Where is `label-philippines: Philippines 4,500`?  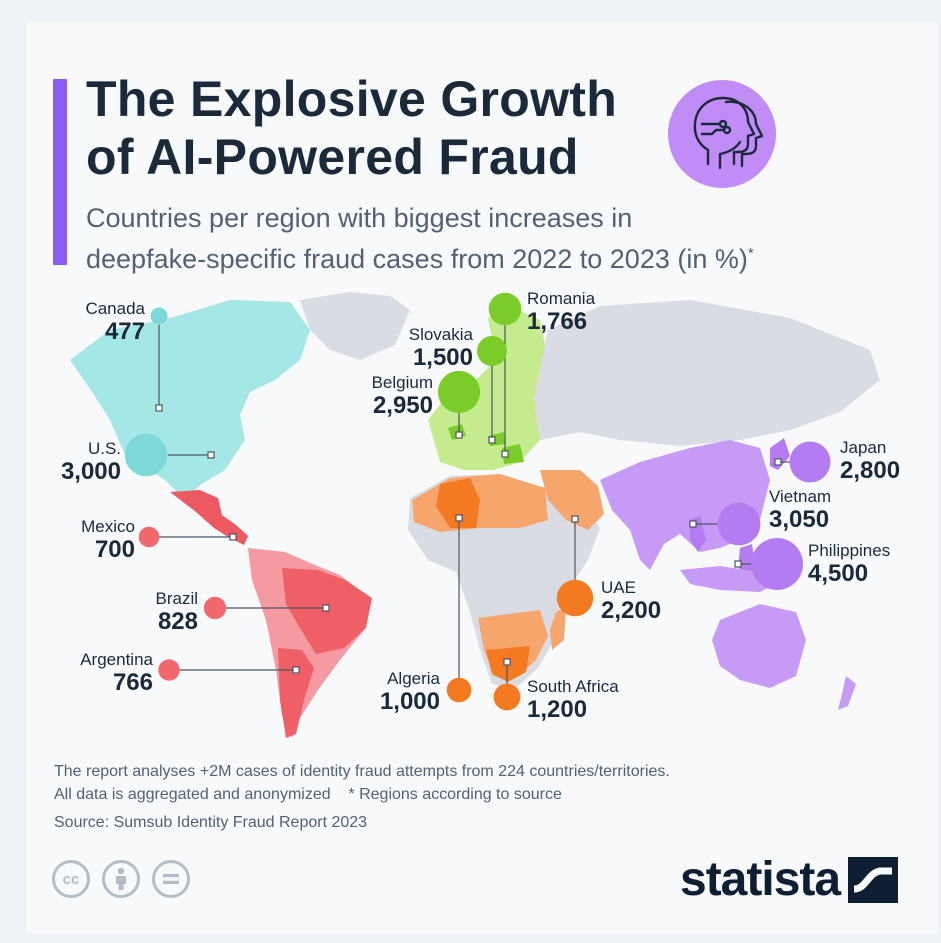
label-philippines: Philippines 4,500 is located at coordinates (849, 564).